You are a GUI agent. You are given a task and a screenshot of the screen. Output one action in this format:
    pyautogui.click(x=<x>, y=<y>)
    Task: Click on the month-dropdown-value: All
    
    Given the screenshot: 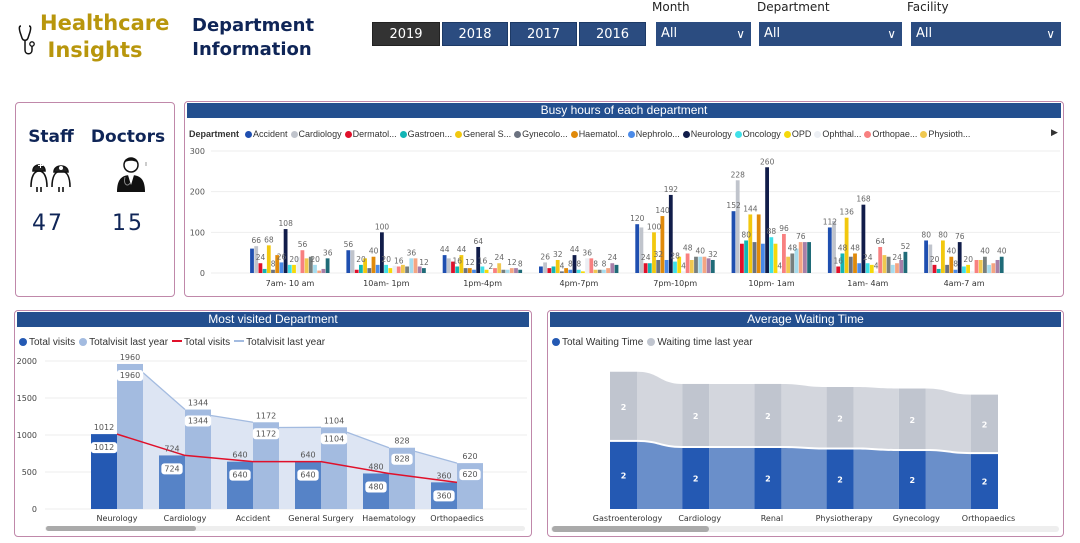 What is the action you would take?
    pyautogui.click(x=669, y=33)
    